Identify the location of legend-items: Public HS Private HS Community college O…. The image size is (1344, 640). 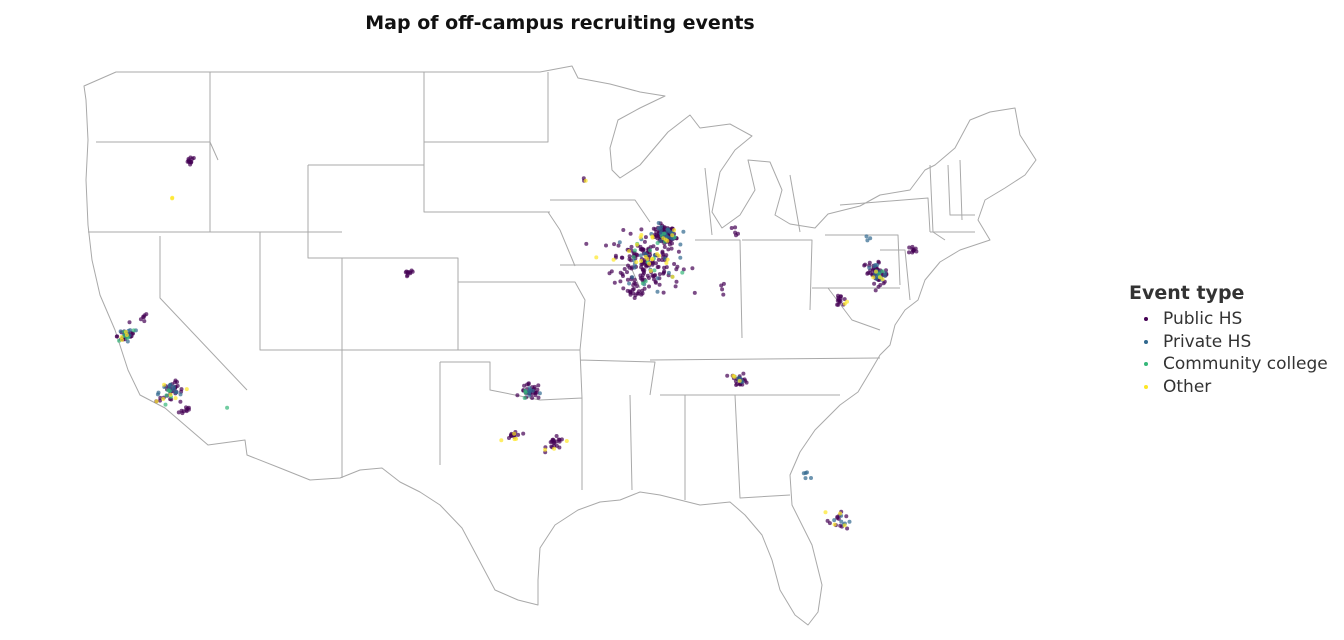
(1228, 353).